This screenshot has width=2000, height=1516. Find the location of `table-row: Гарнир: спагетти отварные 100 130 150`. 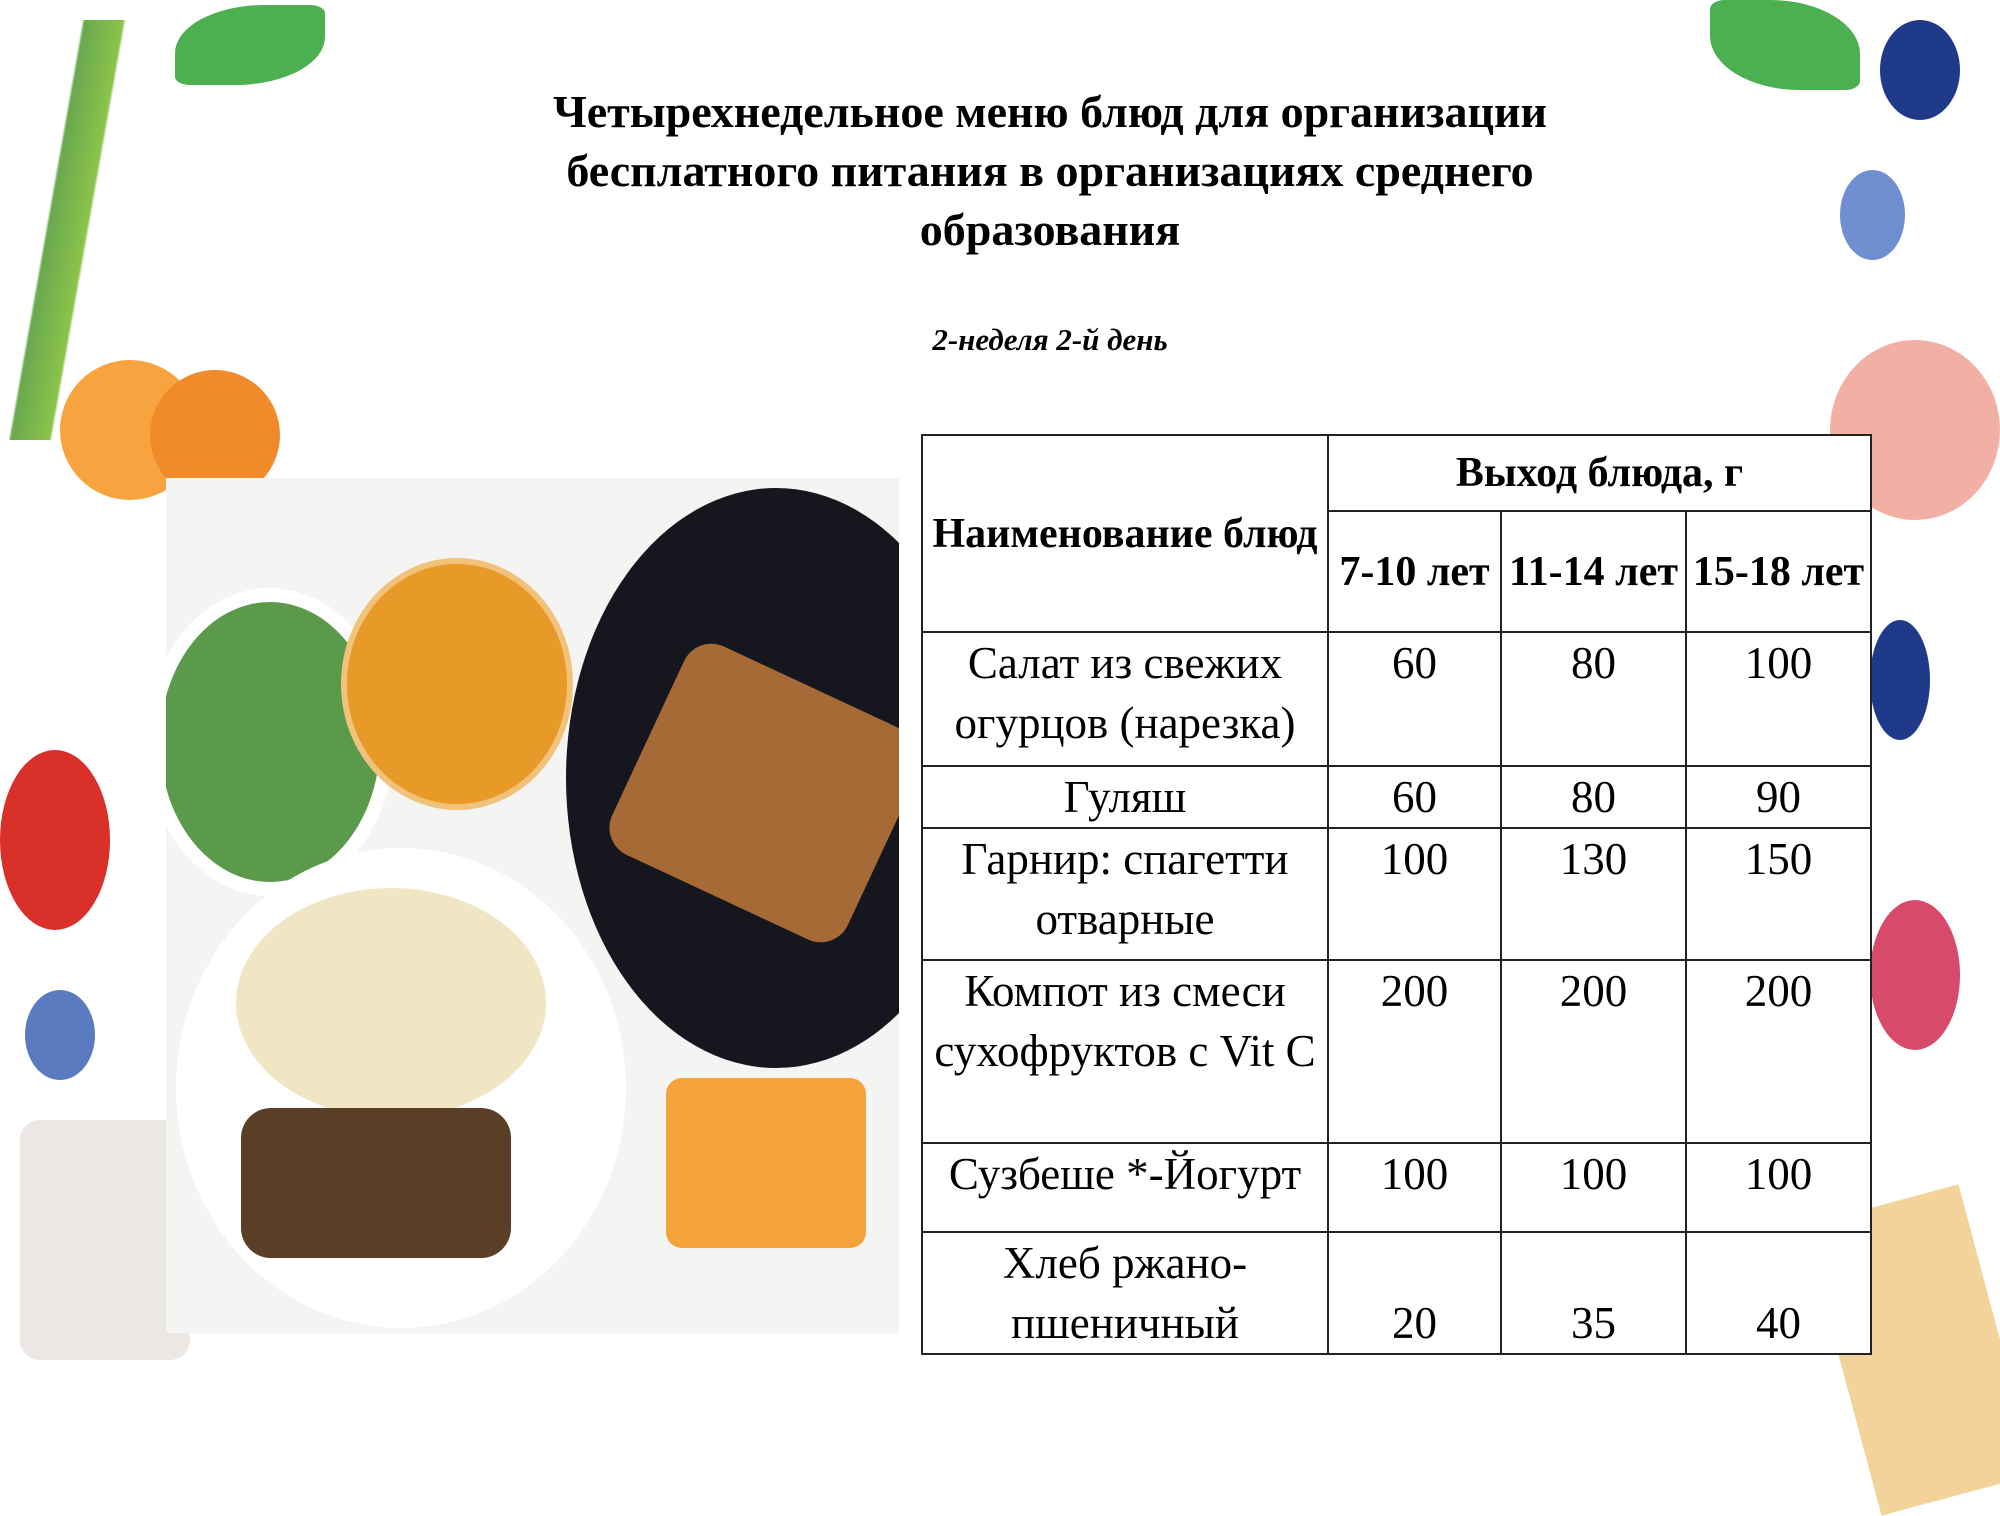

table-row: Гарнир: спагетти отварные 100 130 150 is located at coordinates (1396, 894).